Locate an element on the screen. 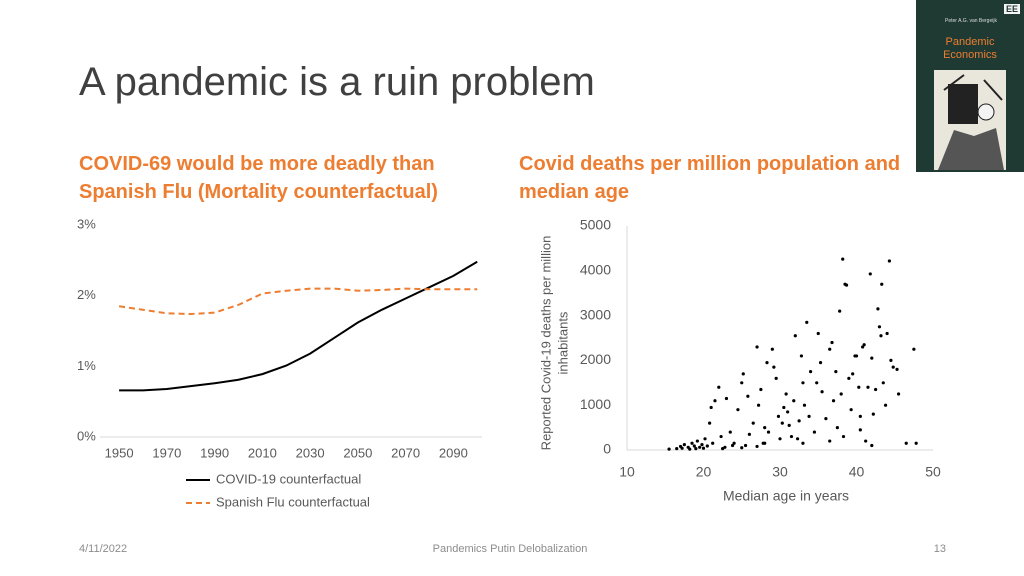 The width and height of the screenshot is (1024, 576). book-title: Pandemic Economics is located at coordinates (970, 48).